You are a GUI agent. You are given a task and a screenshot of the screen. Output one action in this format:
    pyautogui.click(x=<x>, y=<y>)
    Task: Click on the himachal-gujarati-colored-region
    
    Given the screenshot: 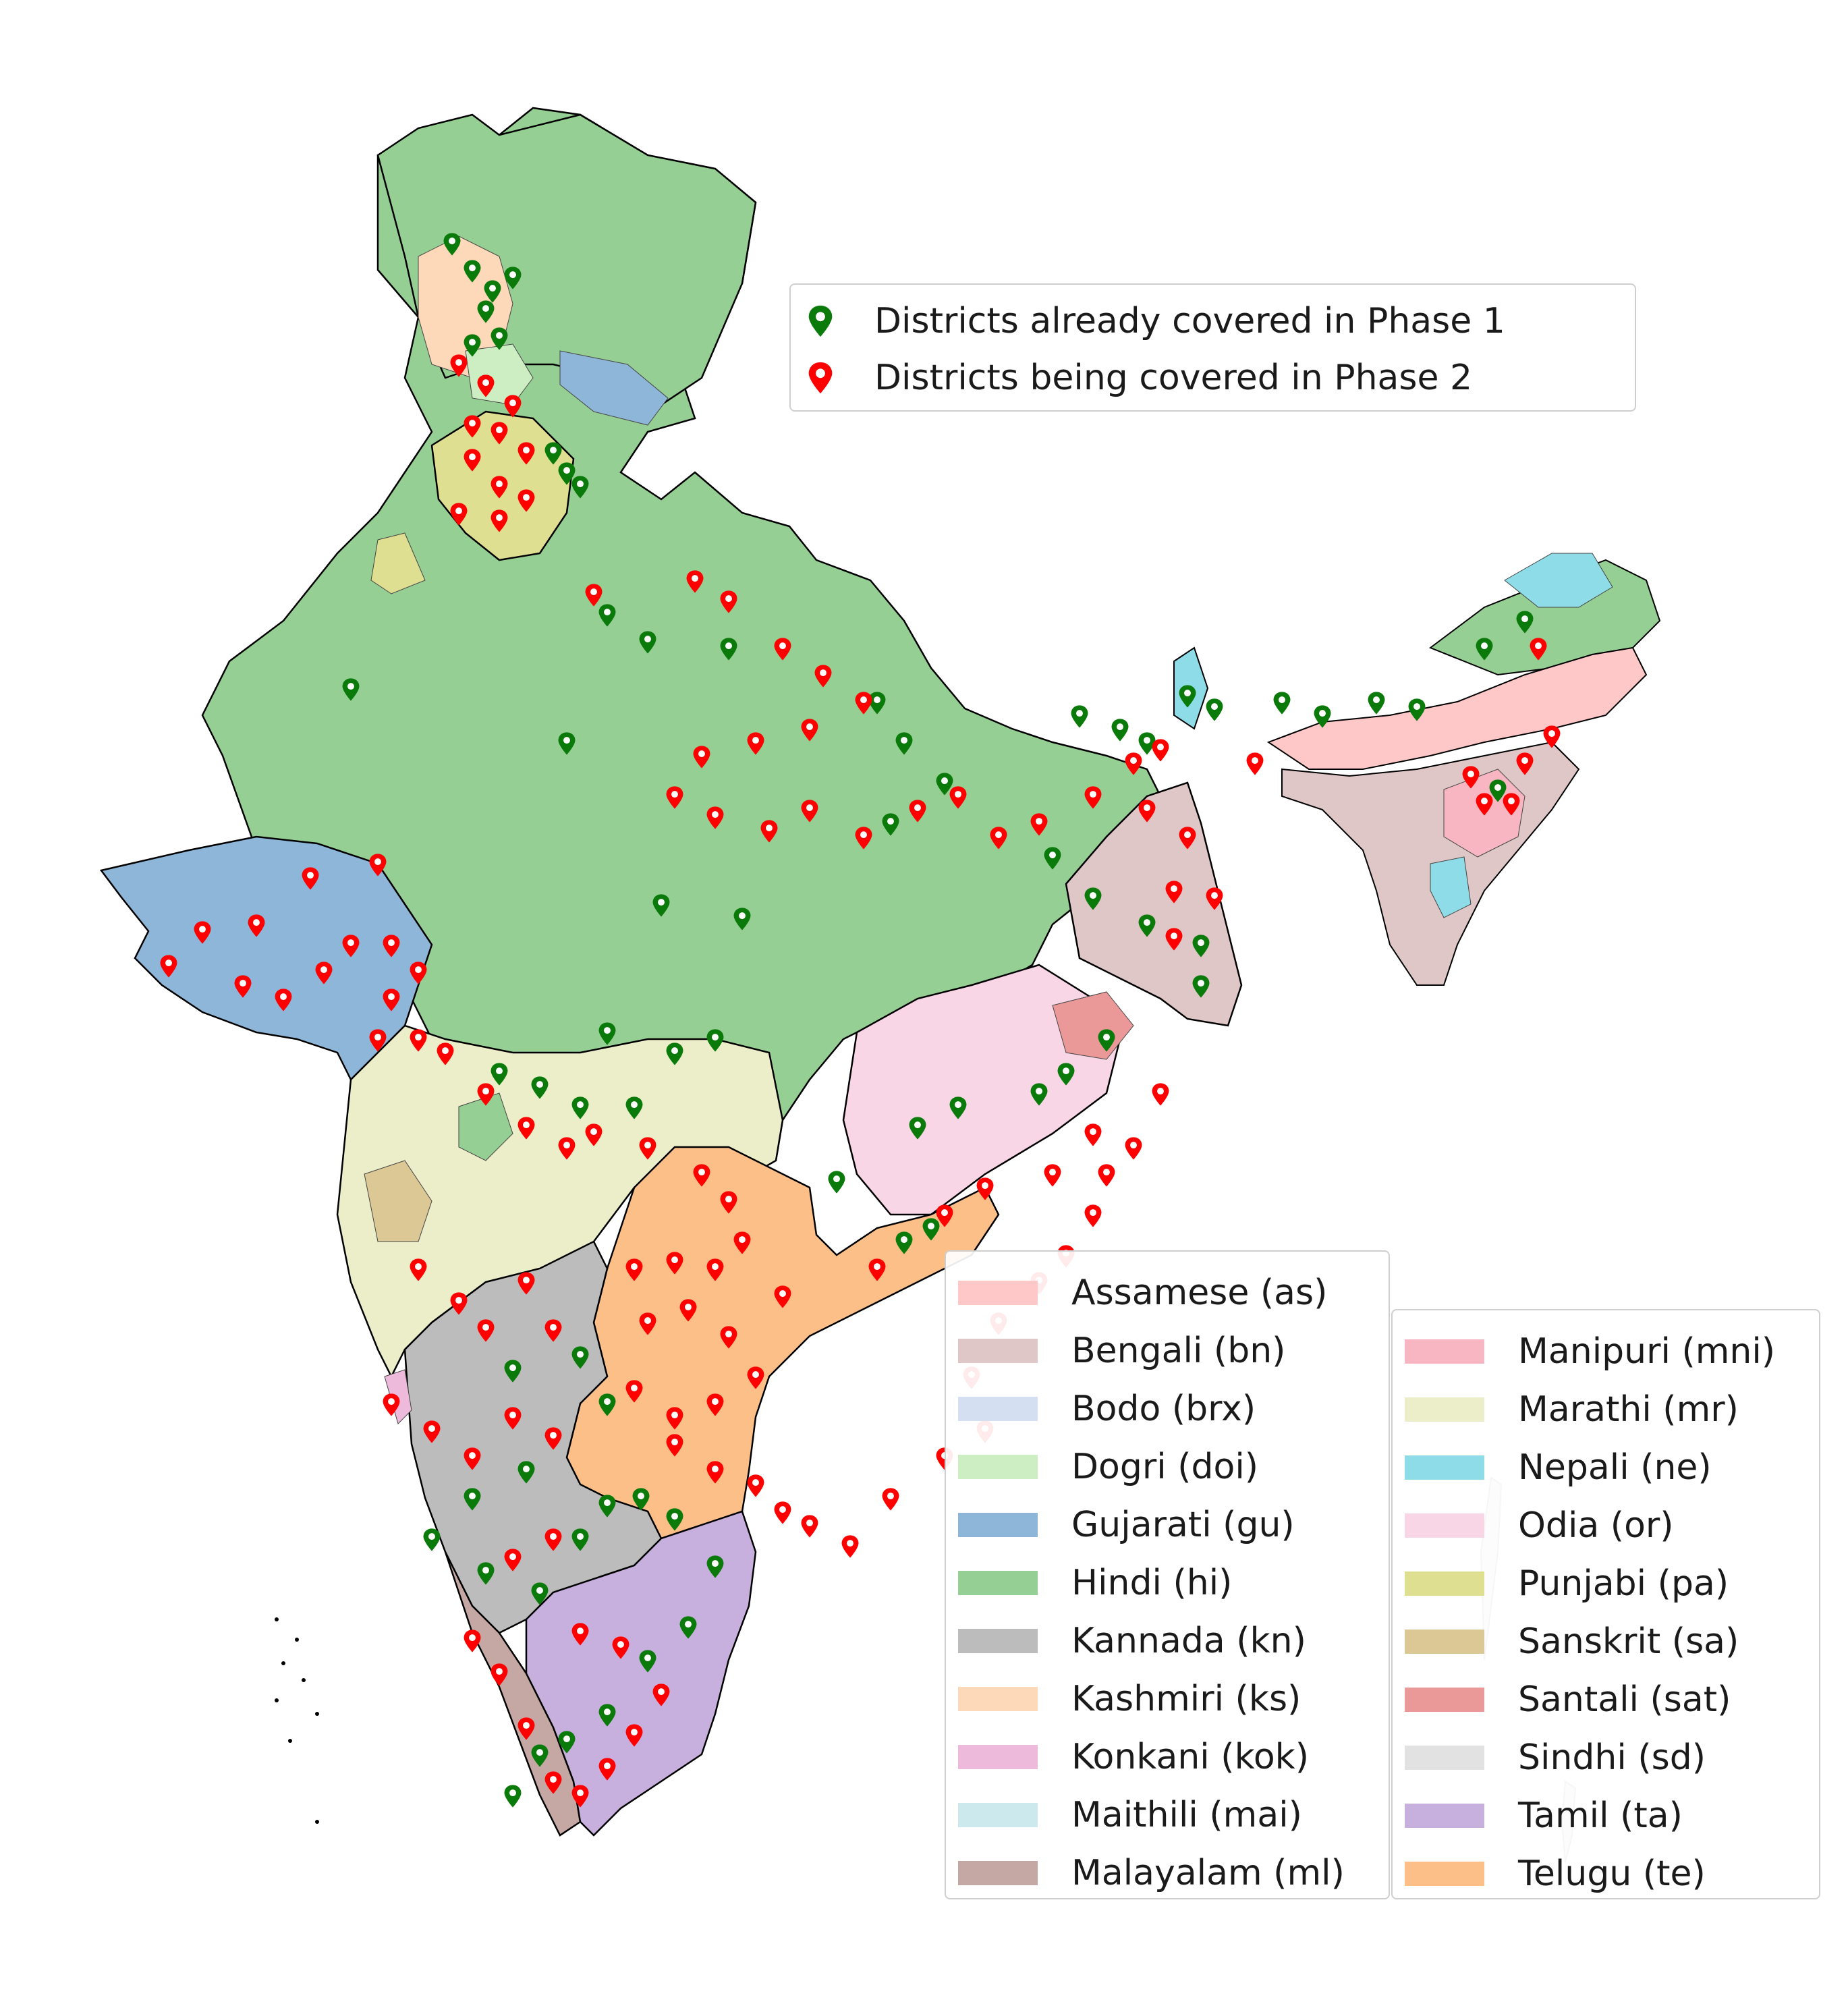 What is the action you would take?
    pyautogui.click(x=614, y=388)
    